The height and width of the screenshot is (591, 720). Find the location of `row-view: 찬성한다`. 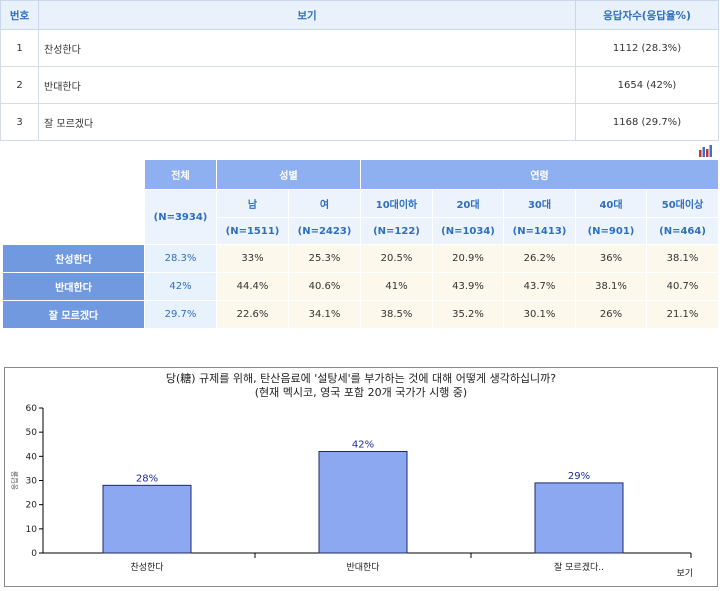

row-view: 찬성한다 is located at coordinates (307, 48).